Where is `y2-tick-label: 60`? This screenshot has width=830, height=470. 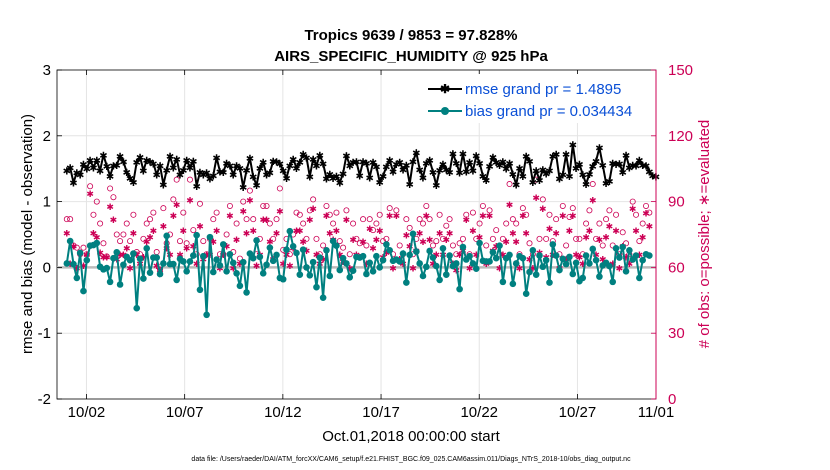 y2-tick-label: 60 is located at coordinates (676, 267).